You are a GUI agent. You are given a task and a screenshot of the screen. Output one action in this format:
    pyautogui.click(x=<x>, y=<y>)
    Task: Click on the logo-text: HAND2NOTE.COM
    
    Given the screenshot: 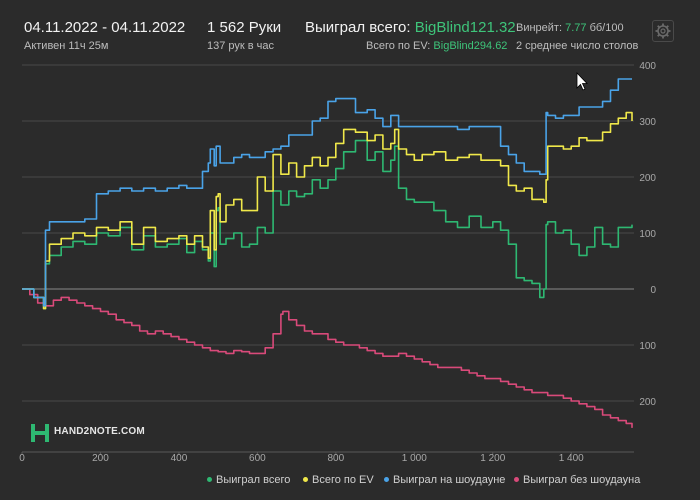 What is the action you would take?
    pyautogui.click(x=99, y=431)
    